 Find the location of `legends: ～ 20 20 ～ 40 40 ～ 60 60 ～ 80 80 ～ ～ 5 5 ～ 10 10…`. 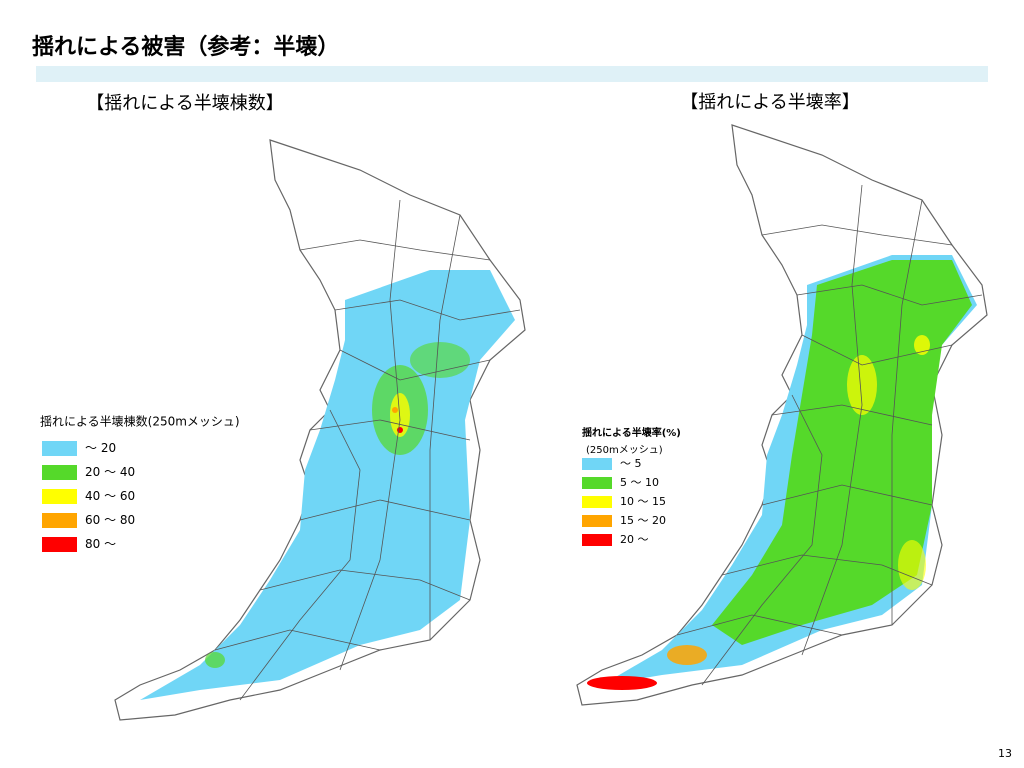

legends: ～ 20 20 ～ 40 40 ～ 60 60 ～ 80 80 ～ ～ 5 5 ～ 10 10… is located at coordinates (354, 496).